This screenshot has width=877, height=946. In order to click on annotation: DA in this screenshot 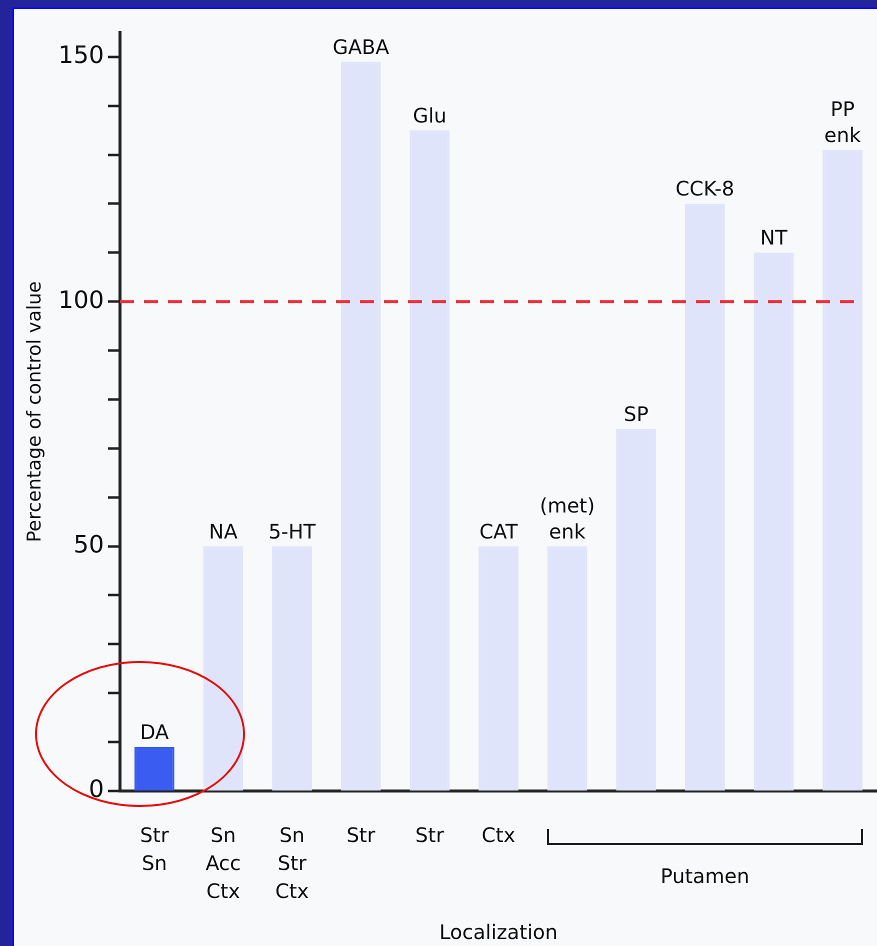, I will do `click(155, 732)`.